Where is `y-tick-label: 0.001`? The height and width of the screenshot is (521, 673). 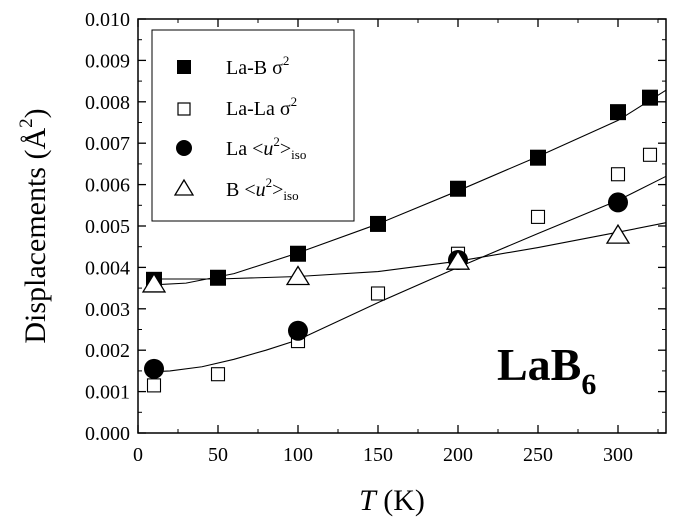
y-tick-label: 0.001 is located at coordinates (107, 393).